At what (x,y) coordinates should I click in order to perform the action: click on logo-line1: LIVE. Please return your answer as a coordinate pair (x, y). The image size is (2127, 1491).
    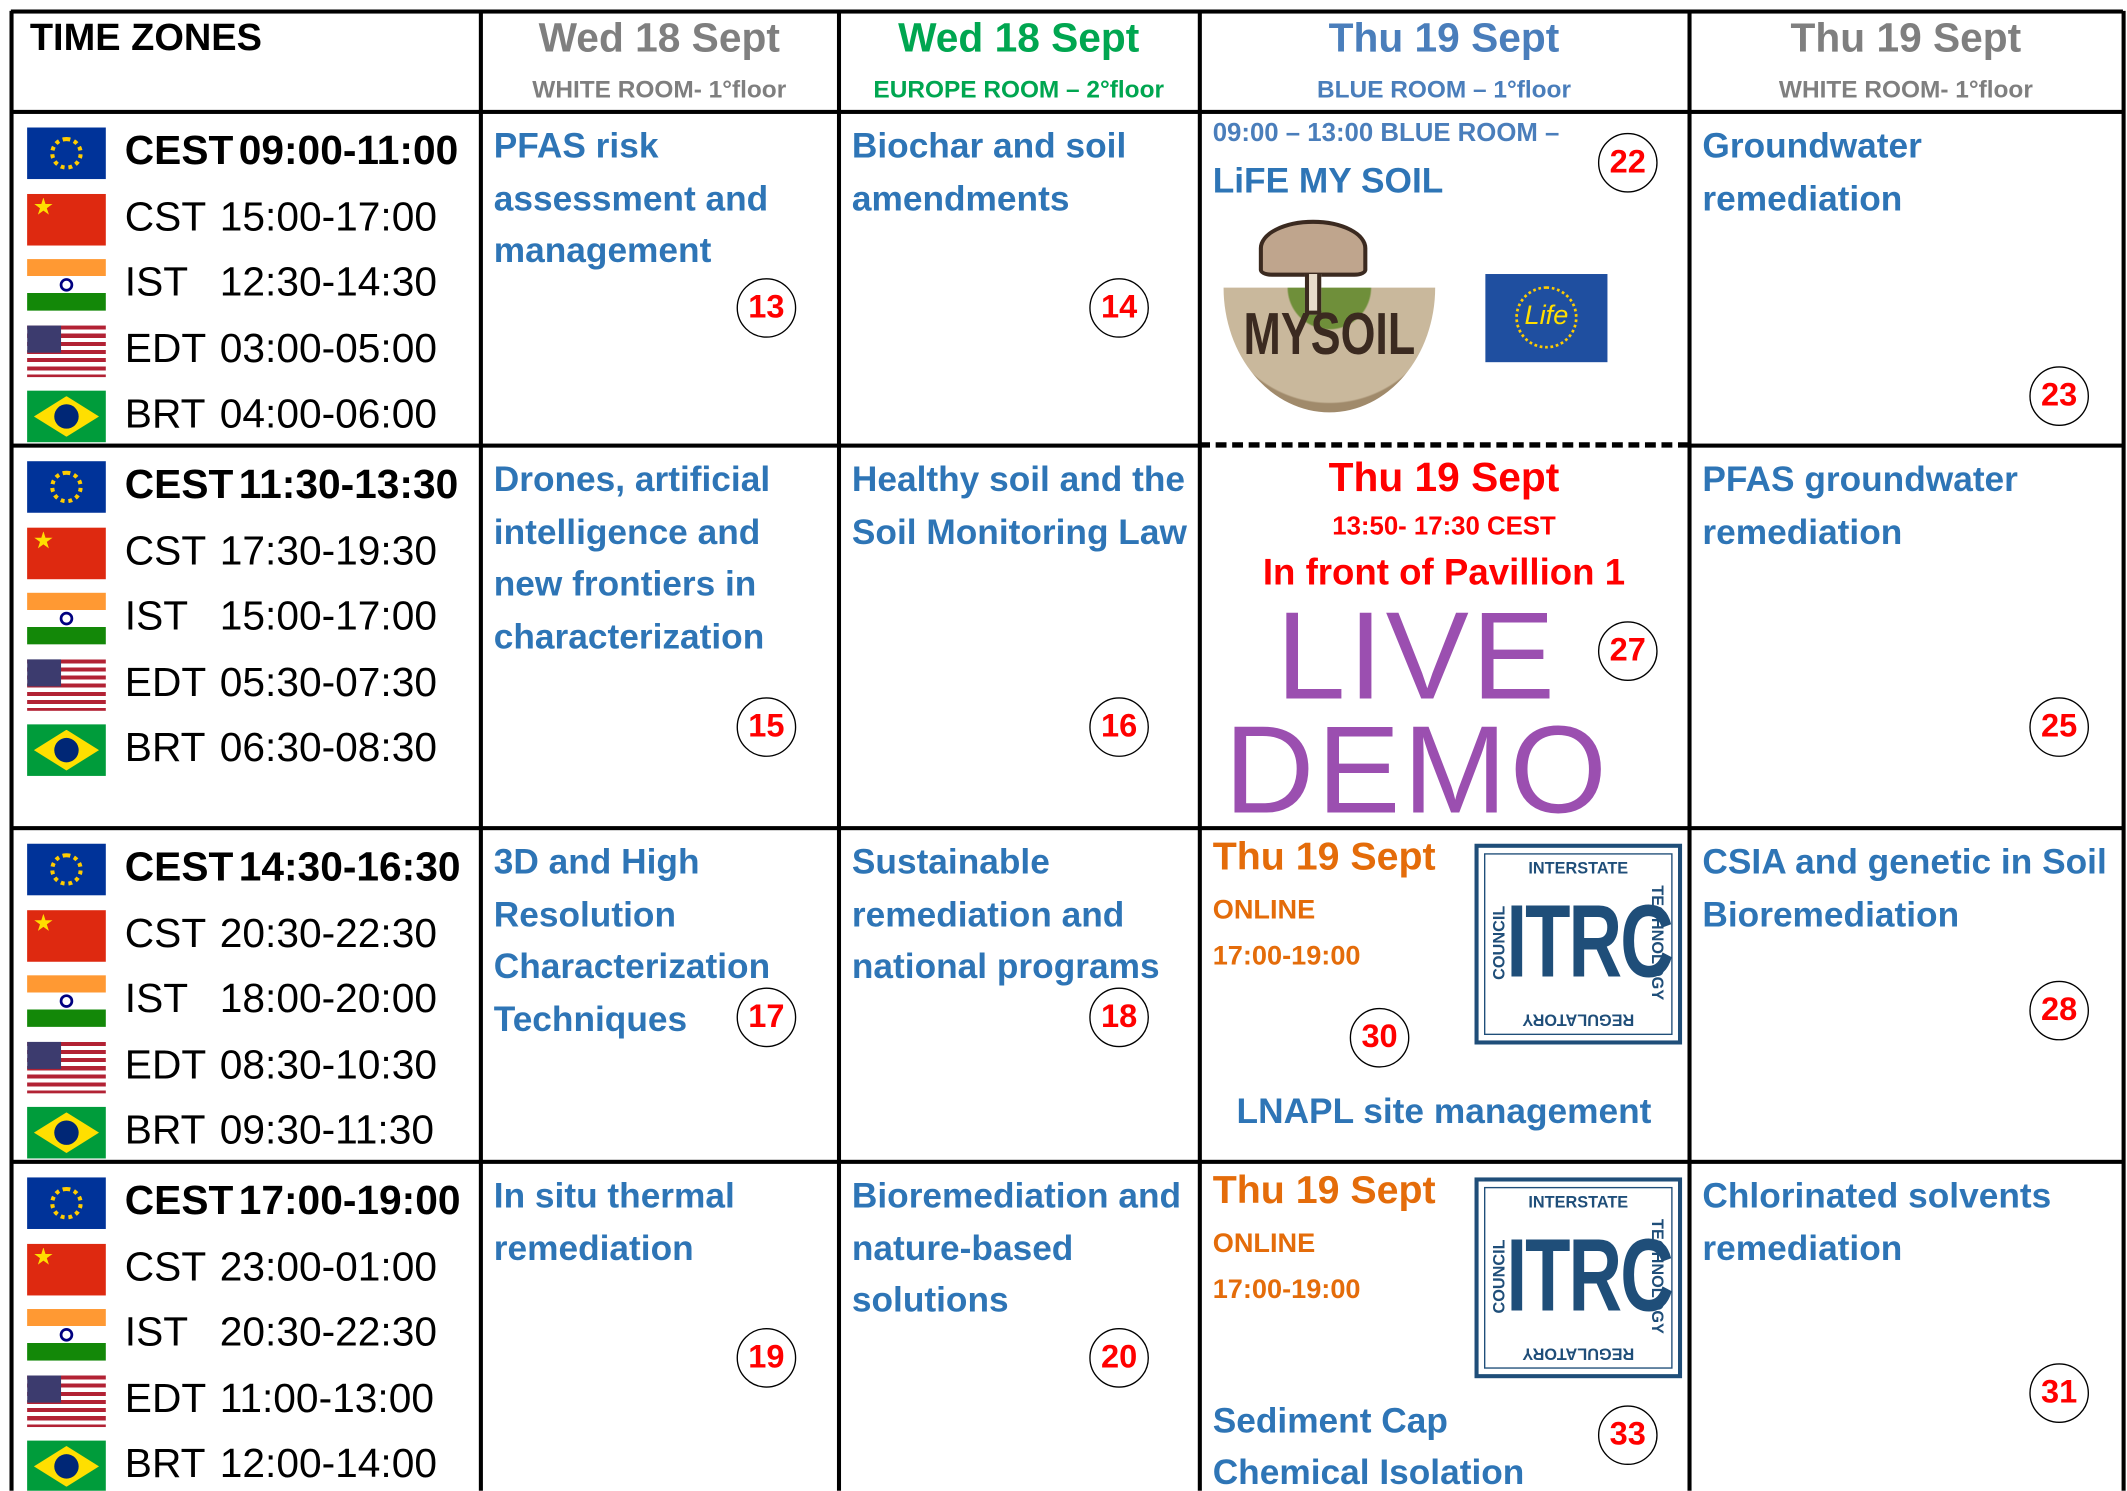
    Looking at the image, I should click on (1417, 656).